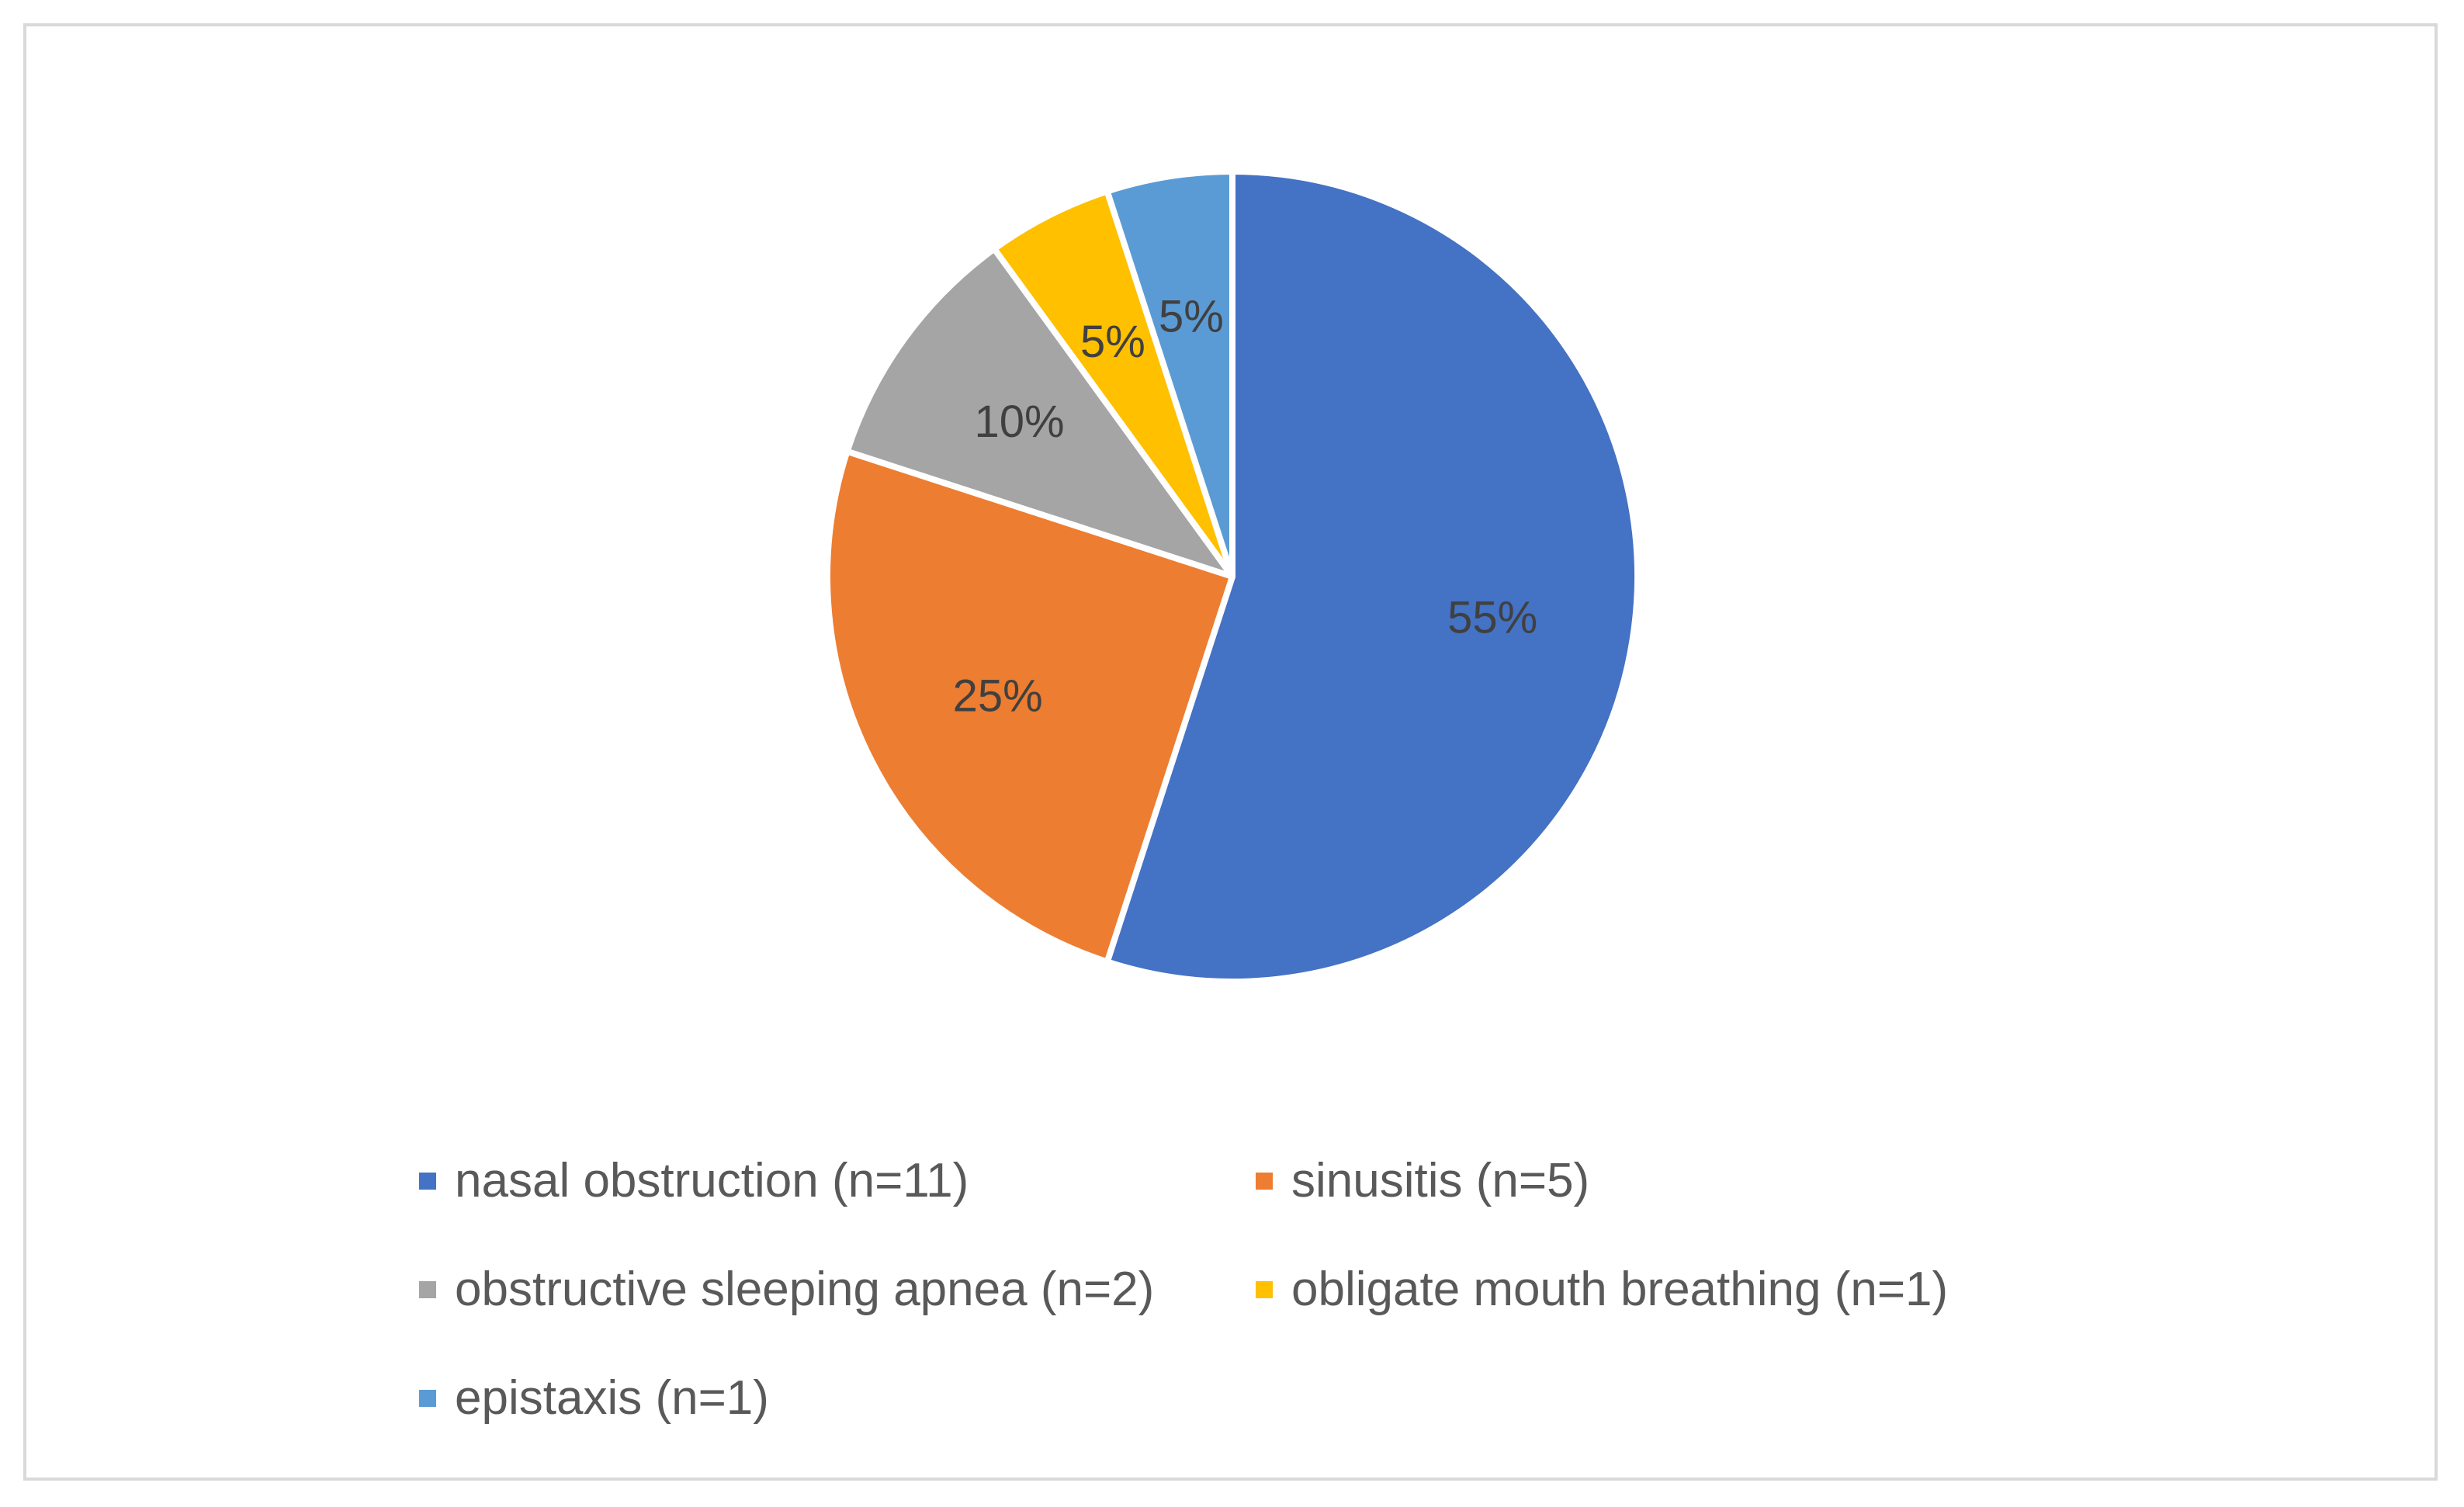 The image size is (2464, 1507). What do you see at coordinates (1112, 342) in the screenshot?
I see `data-label-obligate-mouth-breathing: 5%` at bounding box center [1112, 342].